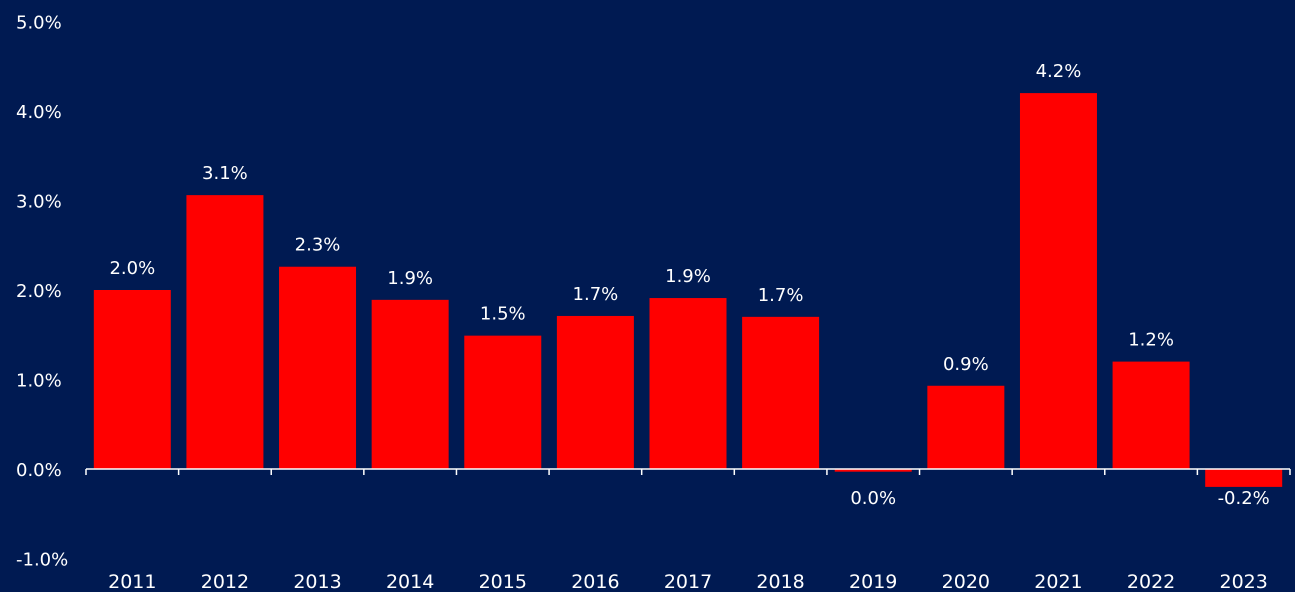 This screenshot has width=1295, height=592. I want to click on y-tick-label: 1.0%, so click(39, 381).